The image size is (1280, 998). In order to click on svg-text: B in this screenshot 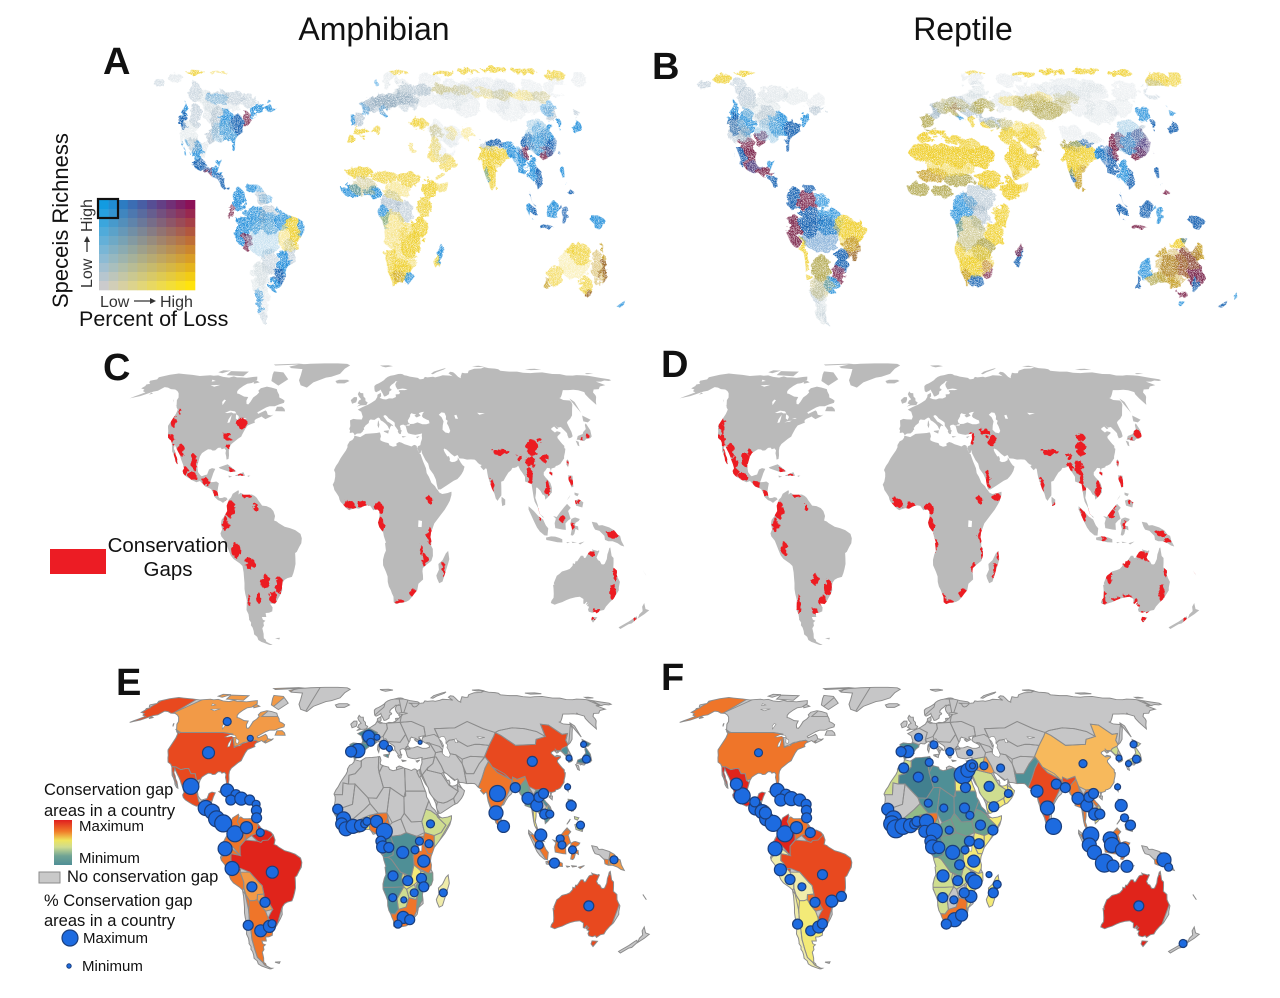, I will do `click(665, 67)`.